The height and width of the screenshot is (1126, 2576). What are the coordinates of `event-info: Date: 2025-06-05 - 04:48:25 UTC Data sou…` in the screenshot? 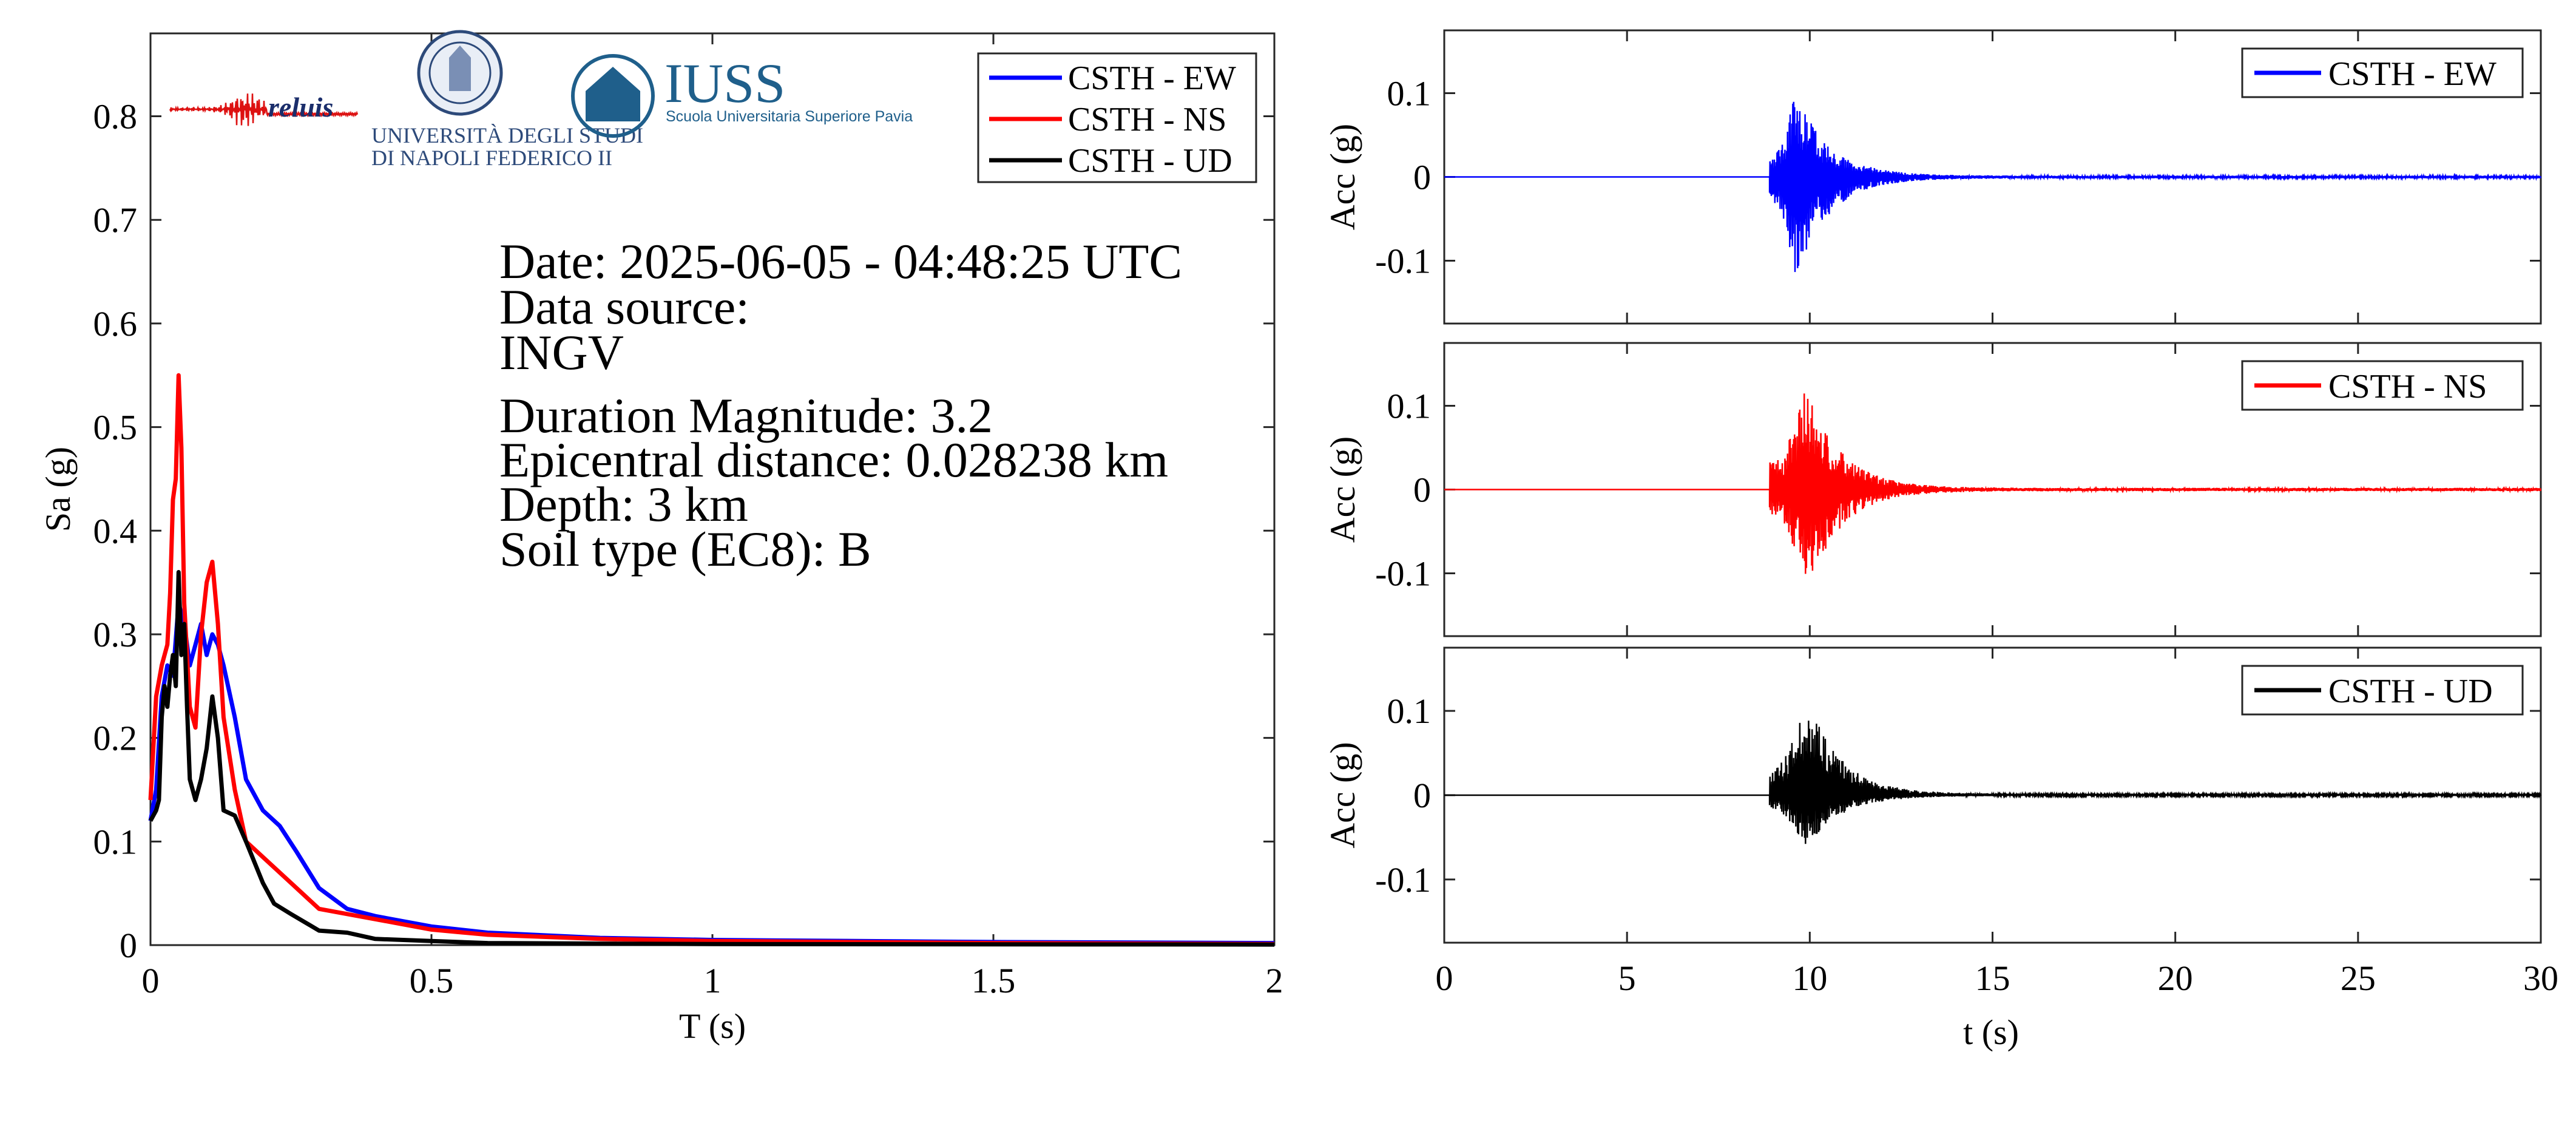 It's located at (840, 405).